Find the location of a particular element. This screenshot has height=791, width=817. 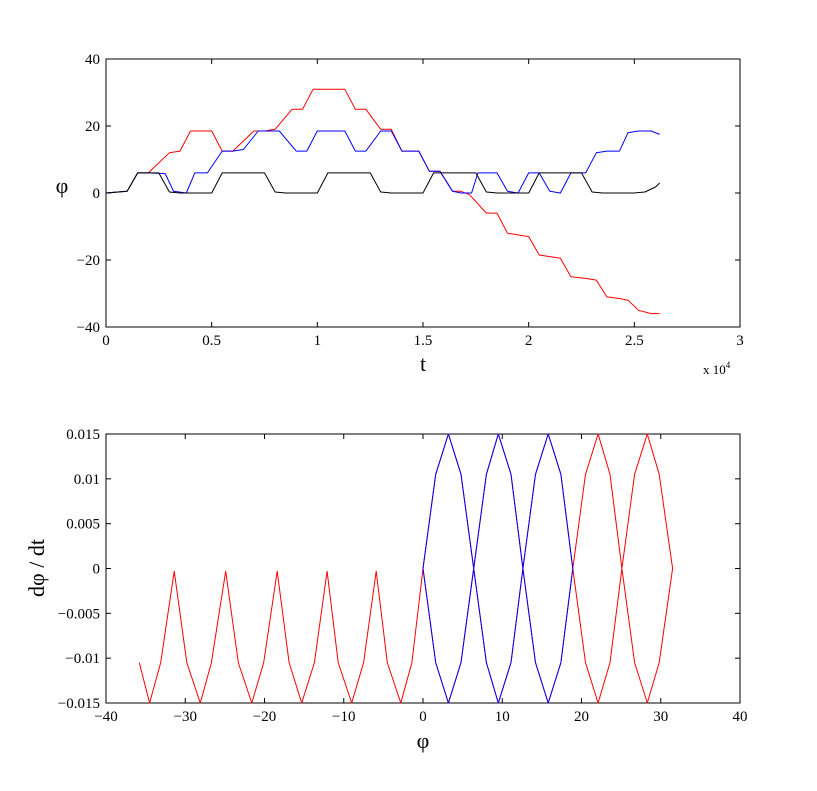

x-axis-multiplier: x 104 is located at coordinates (717, 368).